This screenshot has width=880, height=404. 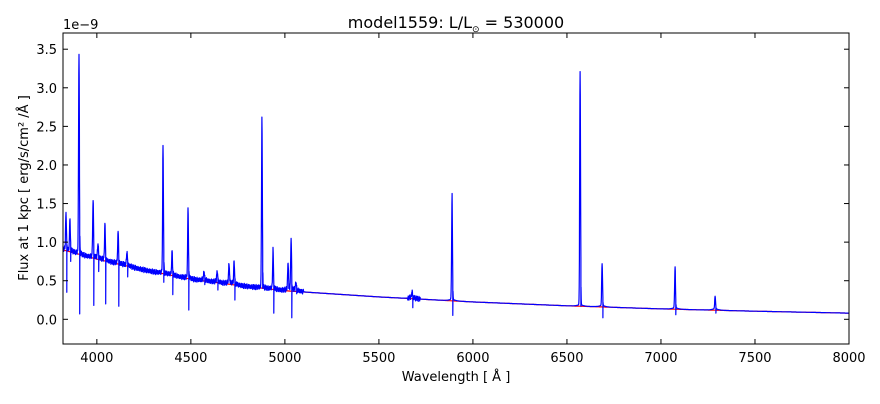 I want to click on x-tick-label: 6500, so click(x=566, y=358).